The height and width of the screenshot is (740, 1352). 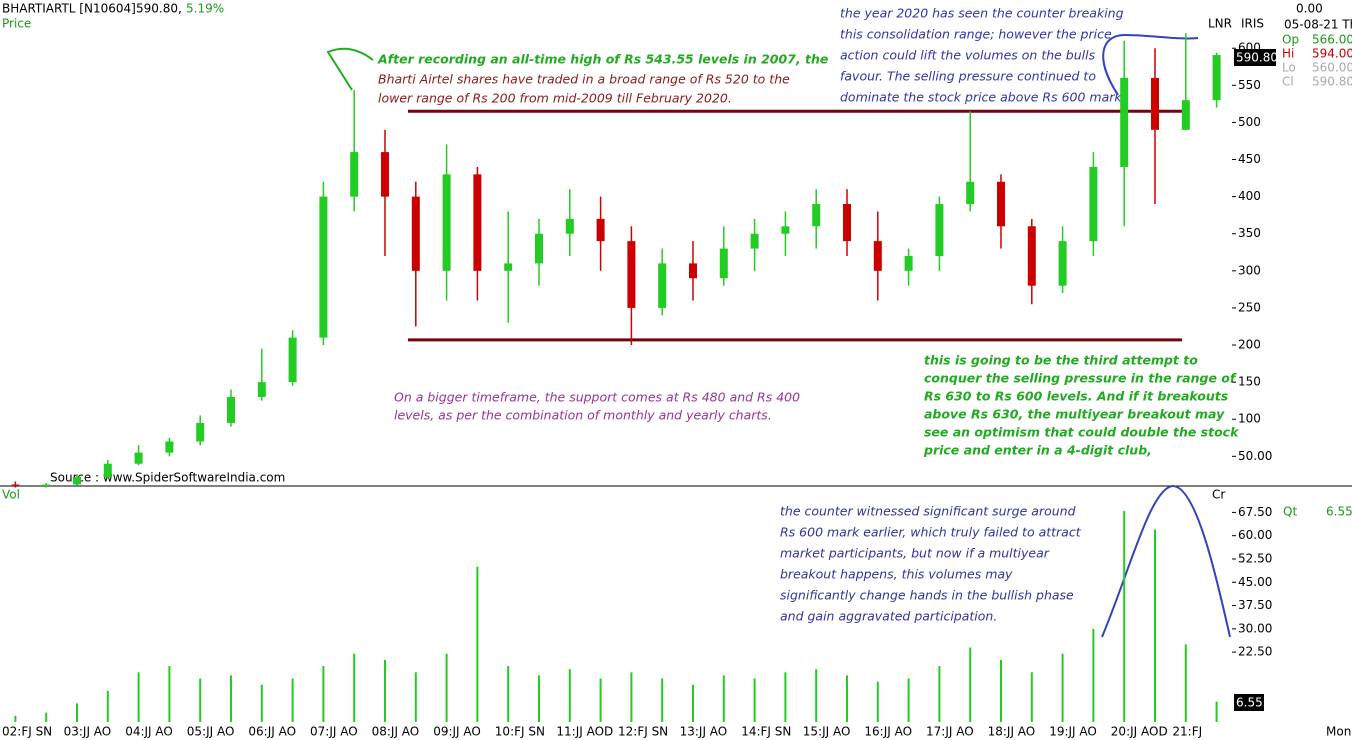 I want to click on y-tick-label: 300, so click(x=1249, y=270).